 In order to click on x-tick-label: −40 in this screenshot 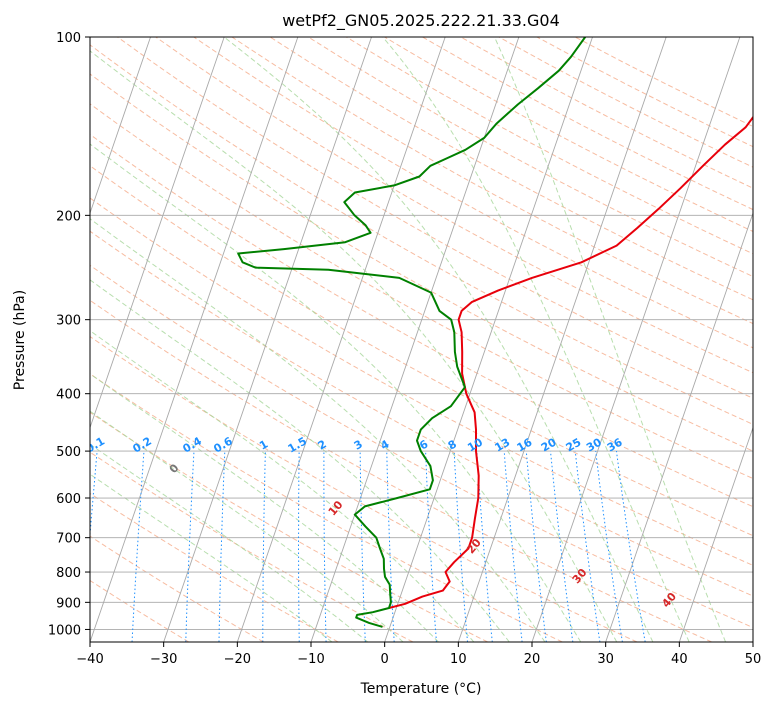, I will do `click(89, 659)`.